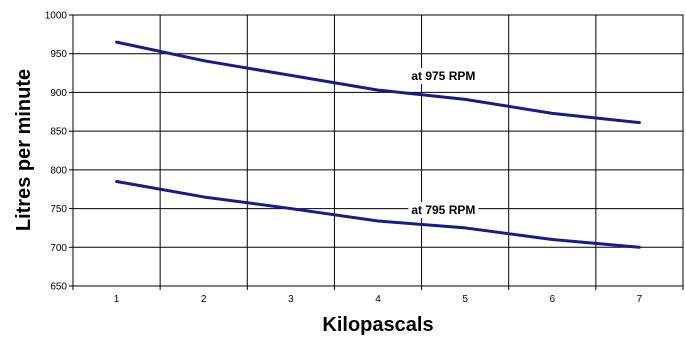  What do you see at coordinates (443, 143) in the screenshot?
I see `series-labels: at 975 RPM at 795 RPM` at bounding box center [443, 143].